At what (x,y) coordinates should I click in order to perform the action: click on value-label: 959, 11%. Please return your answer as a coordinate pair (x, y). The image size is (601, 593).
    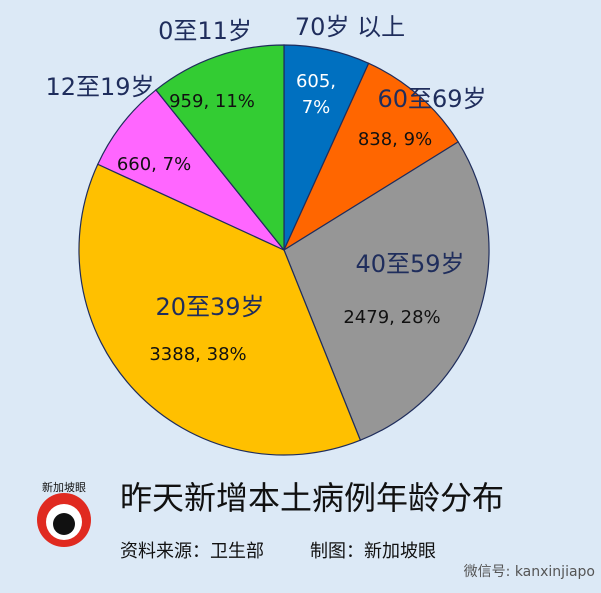
    Looking at the image, I should click on (212, 101).